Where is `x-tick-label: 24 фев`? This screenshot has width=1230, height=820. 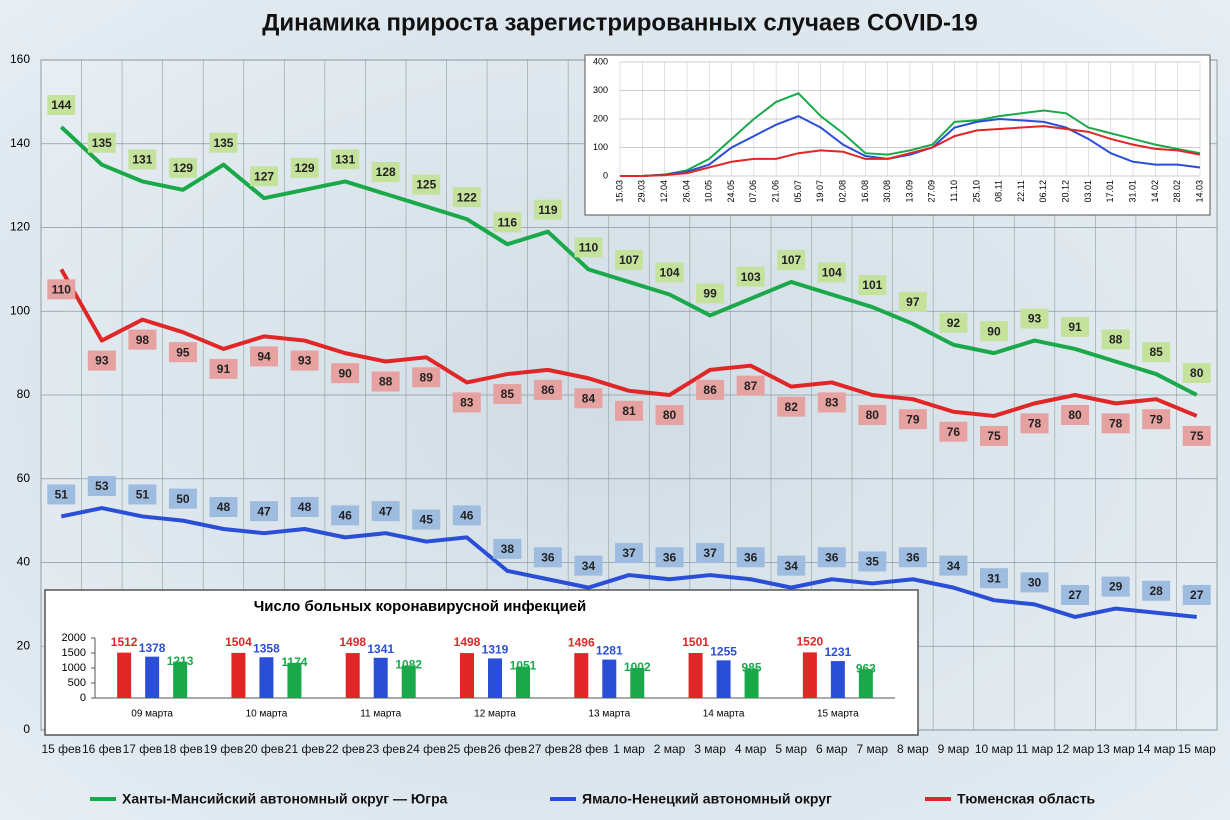 x-tick-label: 24 фев is located at coordinates (426, 749).